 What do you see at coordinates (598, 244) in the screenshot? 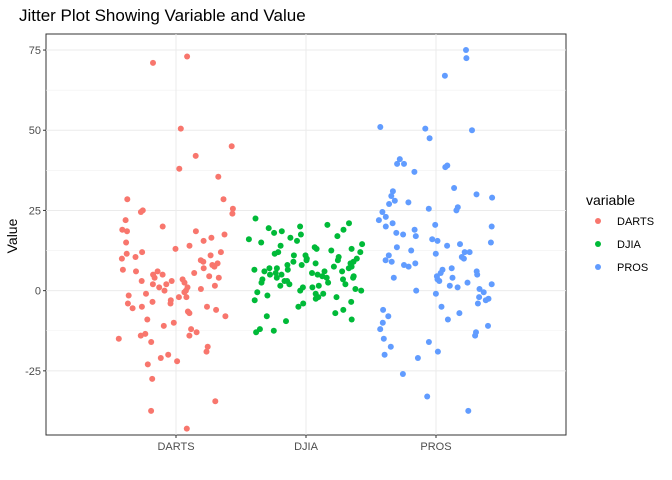
I see `legend-key-djia` at bounding box center [598, 244].